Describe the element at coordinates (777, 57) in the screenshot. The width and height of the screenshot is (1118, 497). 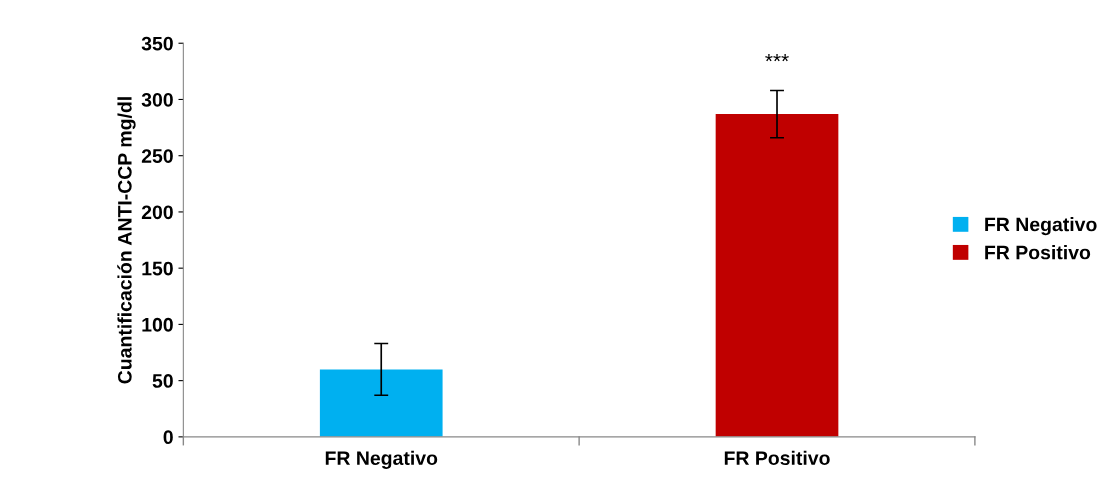
I see `annotation: ***` at that location.